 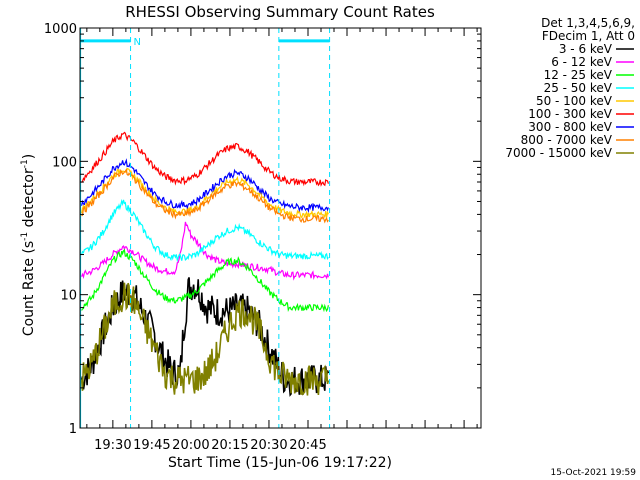 I want to click on legend-label-4: 50 - 100 keV, so click(x=574, y=101).